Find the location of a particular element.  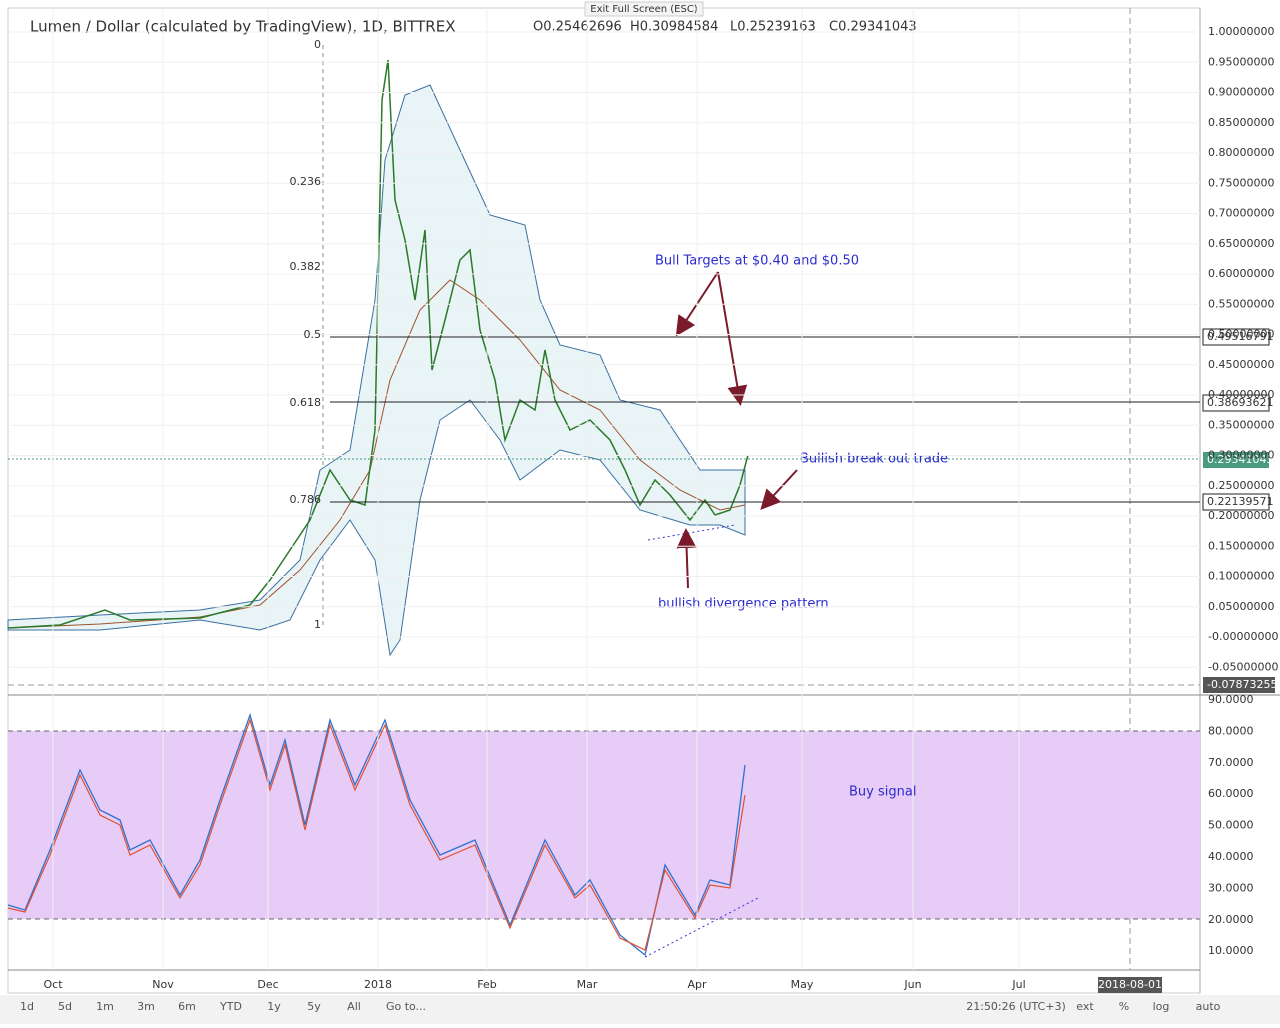

price-axis-label: 0.45000000 is located at coordinates (1241, 364).